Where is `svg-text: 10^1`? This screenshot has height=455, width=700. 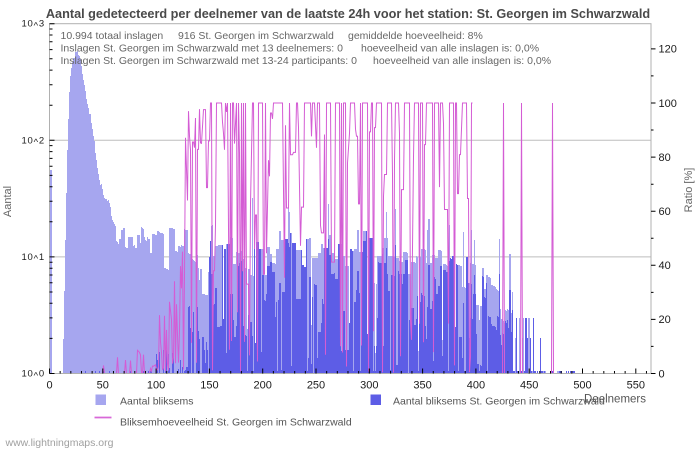 svg-text: 10^1 is located at coordinates (33, 258).